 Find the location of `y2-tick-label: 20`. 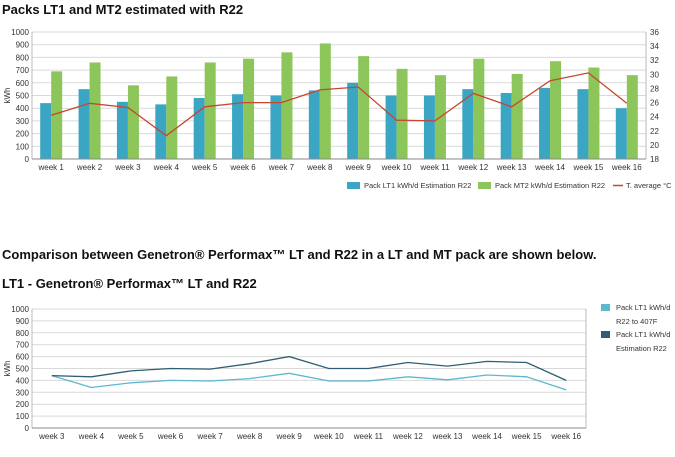

y2-tick-label: 20 is located at coordinates (654, 145).